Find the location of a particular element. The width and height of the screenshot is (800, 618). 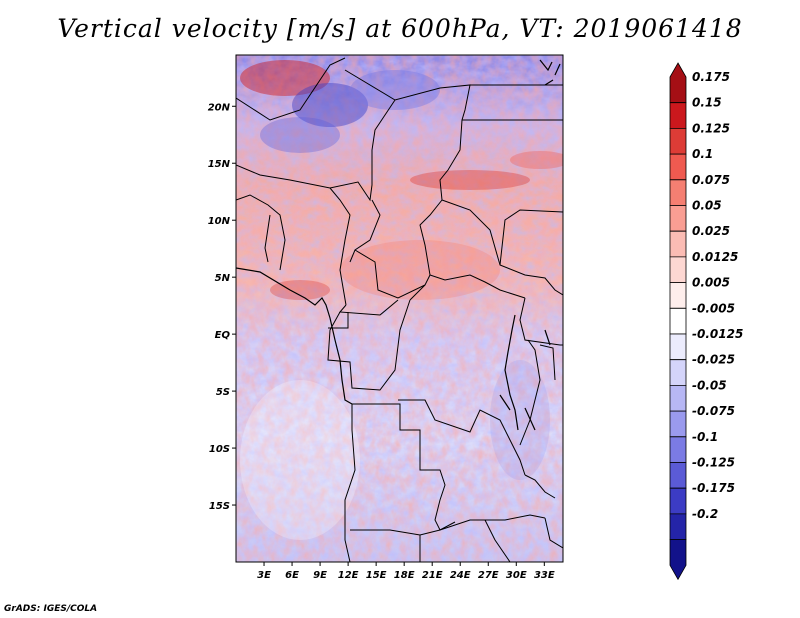

latitude-ticks: 20N 15N 10N 5N EQ 5S 10S 15S is located at coordinates (222, 307).